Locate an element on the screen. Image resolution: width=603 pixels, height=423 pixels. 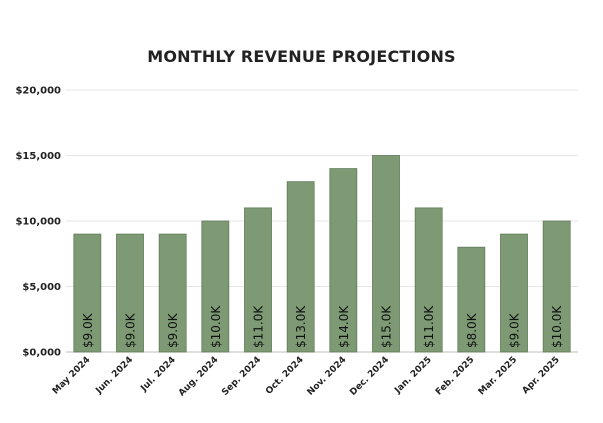
y-tick-label: $10,000 is located at coordinates (38, 222).